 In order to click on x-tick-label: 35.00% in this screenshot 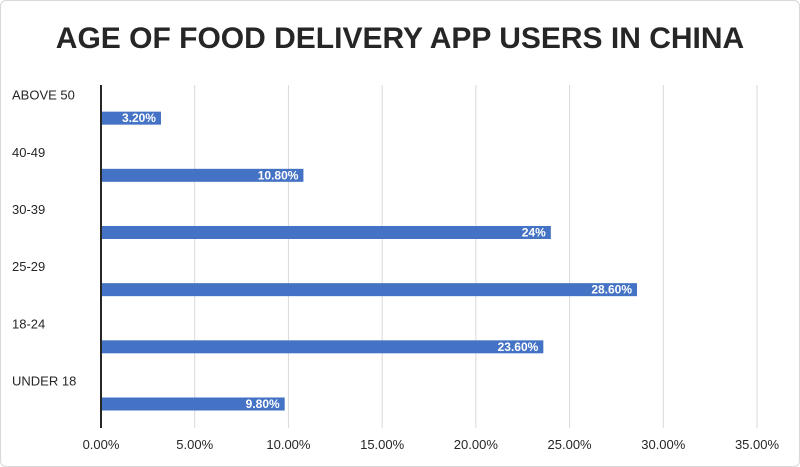, I will do `click(757, 444)`.